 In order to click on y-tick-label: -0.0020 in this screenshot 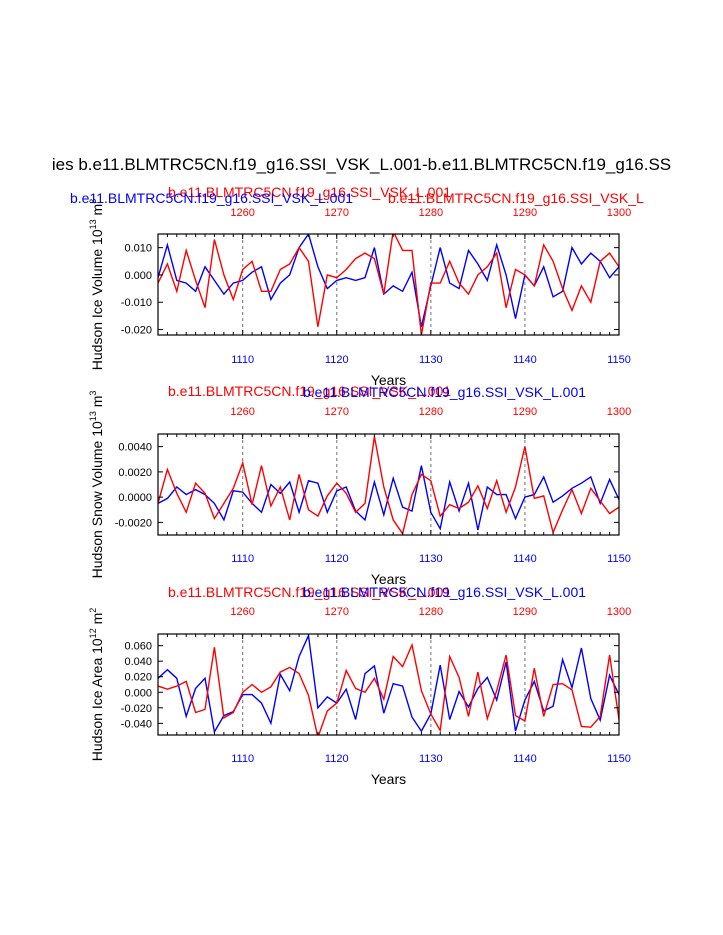, I will do `click(133, 523)`.